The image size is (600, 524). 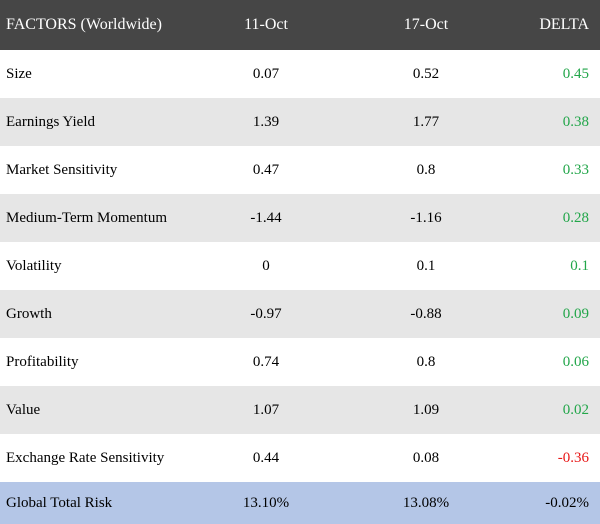 What do you see at coordinates (558, 362) in the screenshot?
I see `delta-value: 0.06` at bounding box center [558, 362].